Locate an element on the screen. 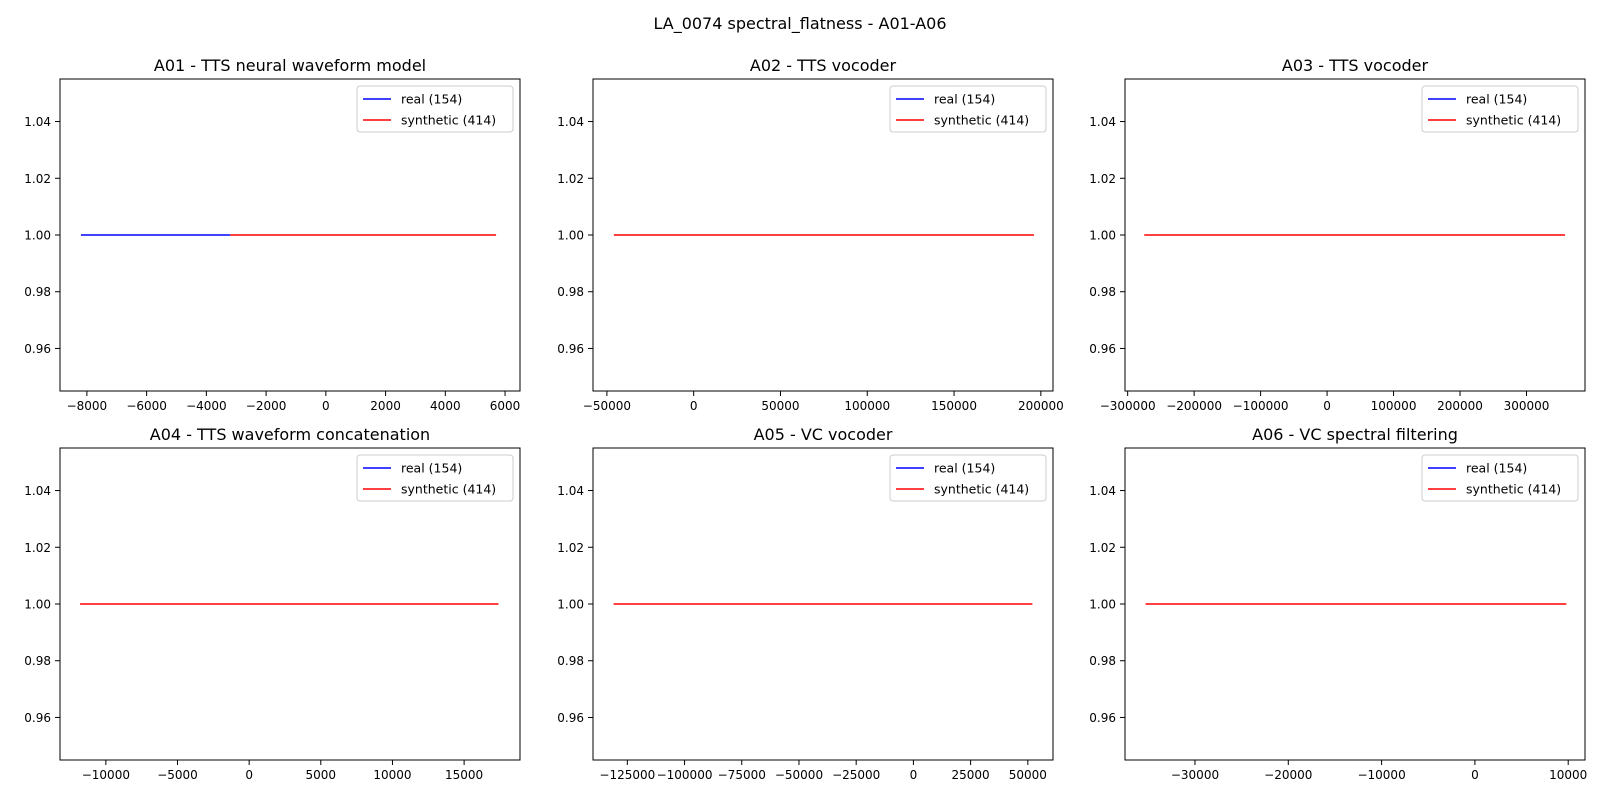 This screenshot has width=1600, height=800. x-tick-label: −5000 is located at coordinates (177, 775).